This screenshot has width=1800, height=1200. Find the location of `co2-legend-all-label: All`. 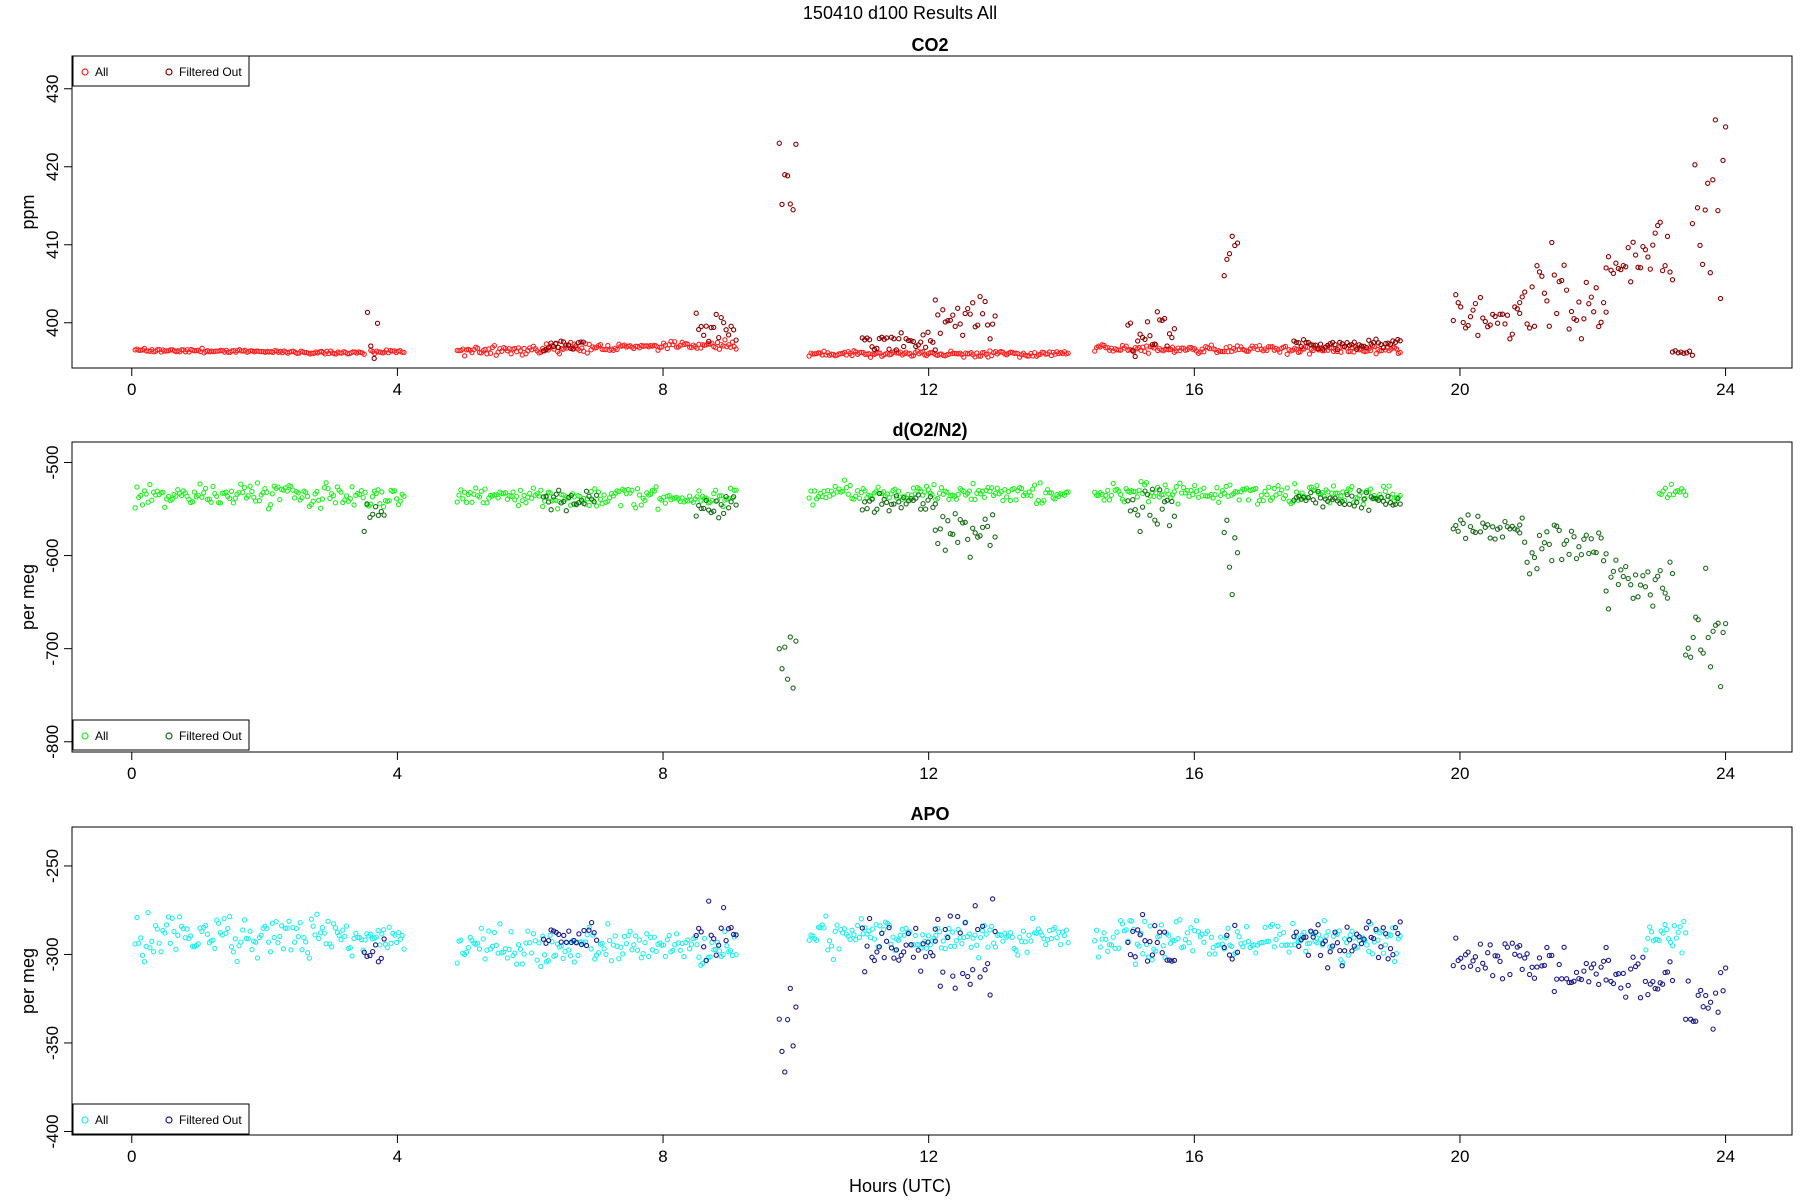

co2-legend-all-label: All is located at coordinates (101, 72).